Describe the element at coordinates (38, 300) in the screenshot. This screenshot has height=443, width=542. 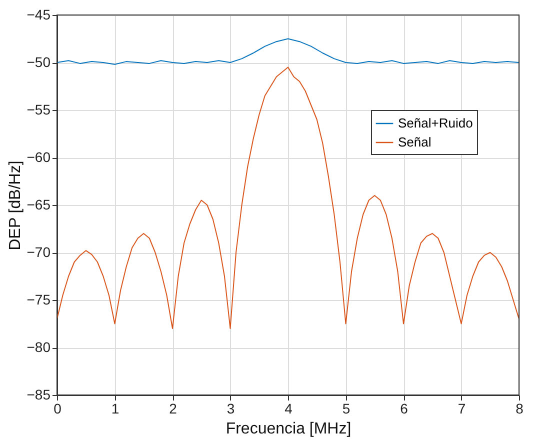
I see `y-tick-label: −75` at that location.